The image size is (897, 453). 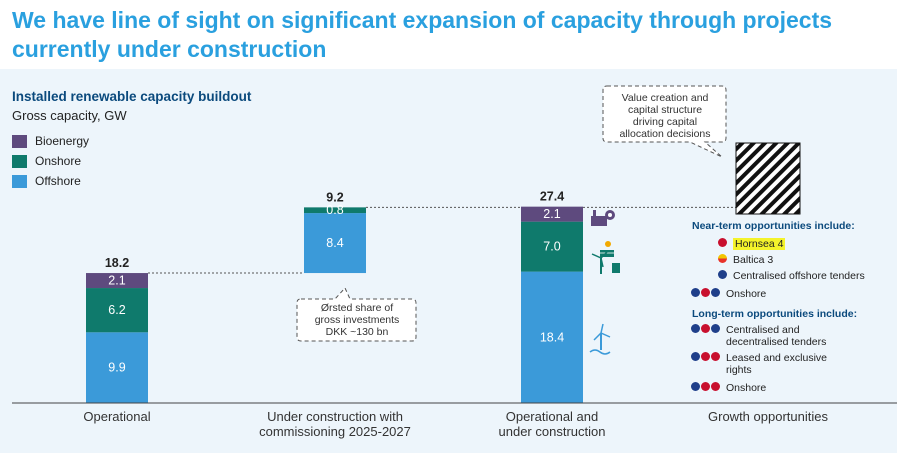 What do you see at coordinates (753, 260) in the screenshot?
I see `opportunity-label: Baltica 3` at bounding box center [753, 260].